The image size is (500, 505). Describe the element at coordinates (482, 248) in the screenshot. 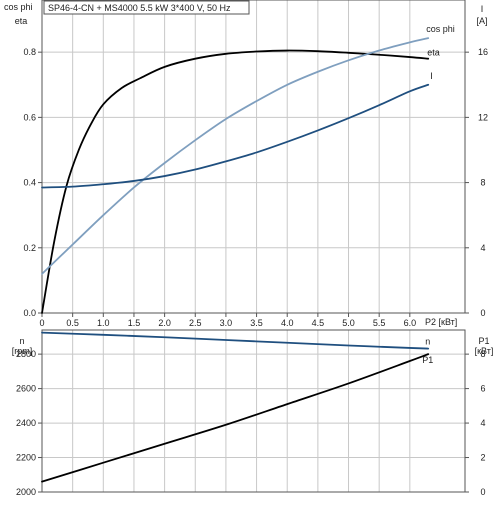

I see `top-right-tick-label: 4` at that location.